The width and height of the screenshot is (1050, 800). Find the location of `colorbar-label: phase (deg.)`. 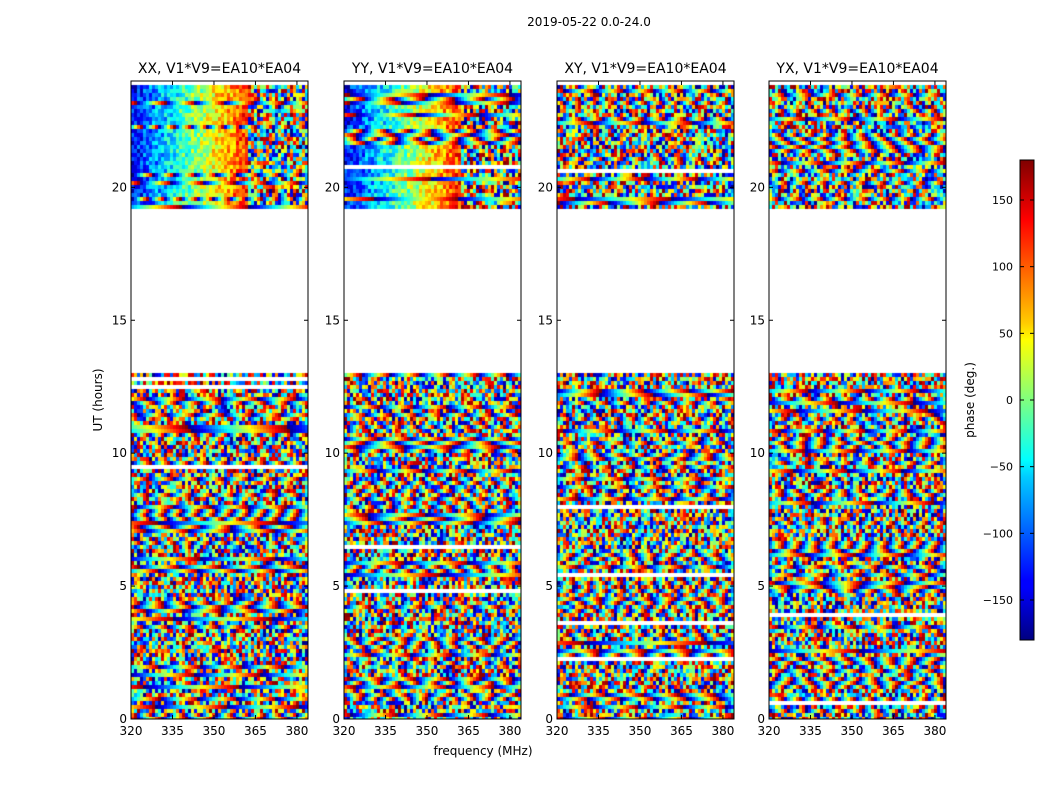

colorbar-label: phase (deg.) is located at coordinates (970, 400).